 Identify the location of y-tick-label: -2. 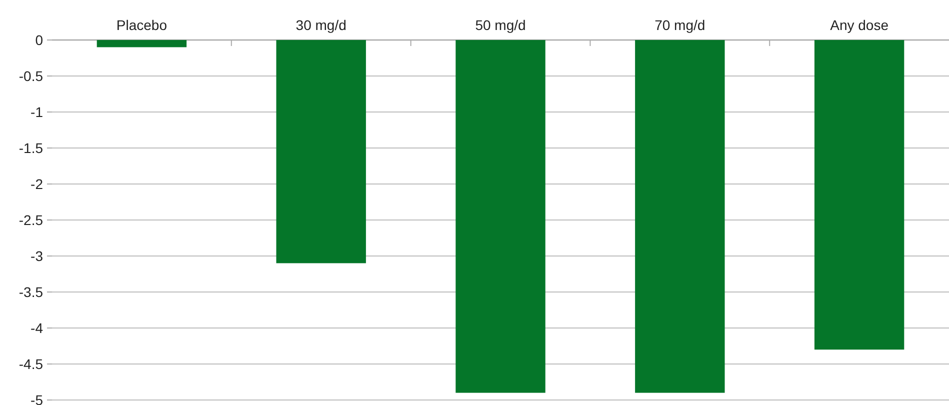
(37, 184).